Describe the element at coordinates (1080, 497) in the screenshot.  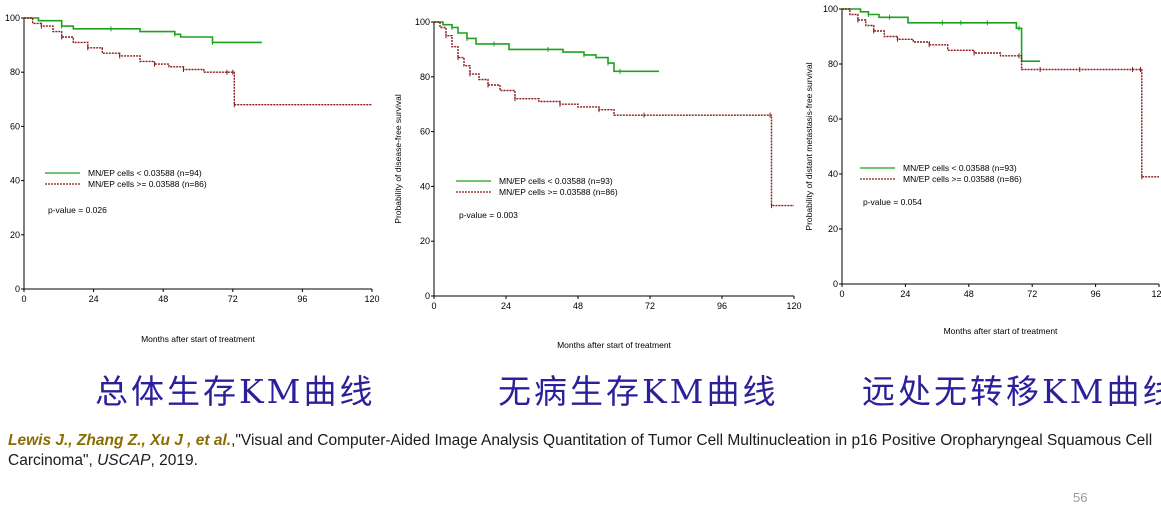
I see `page-number: 56` at that location.